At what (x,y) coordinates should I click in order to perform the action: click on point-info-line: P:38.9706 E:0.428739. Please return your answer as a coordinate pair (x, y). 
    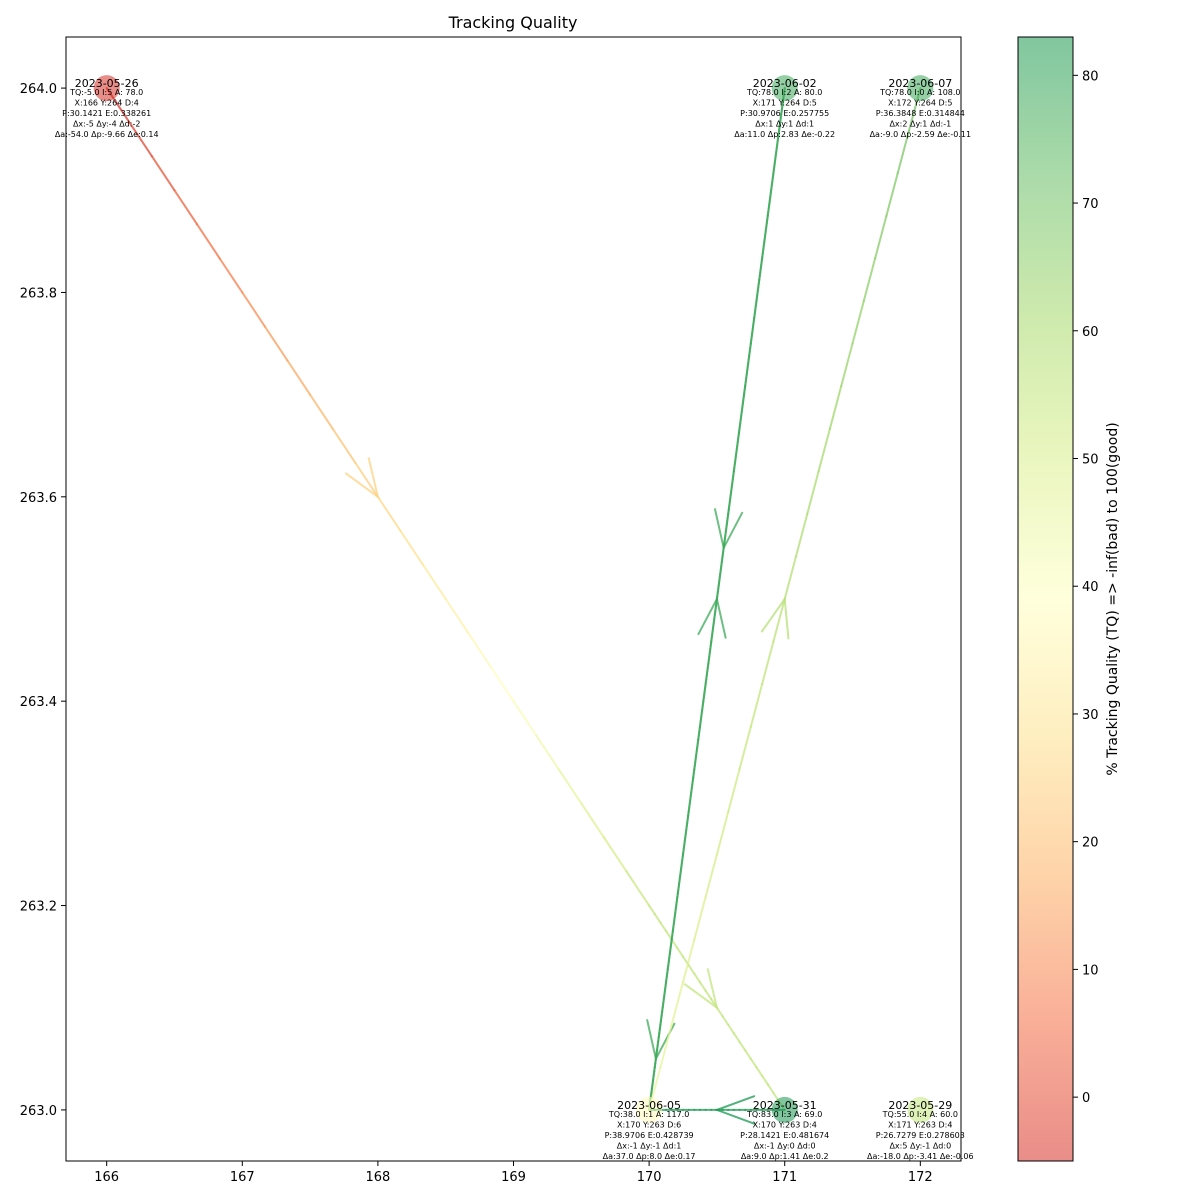
    Looking at the image, I should click on (649, 1135).